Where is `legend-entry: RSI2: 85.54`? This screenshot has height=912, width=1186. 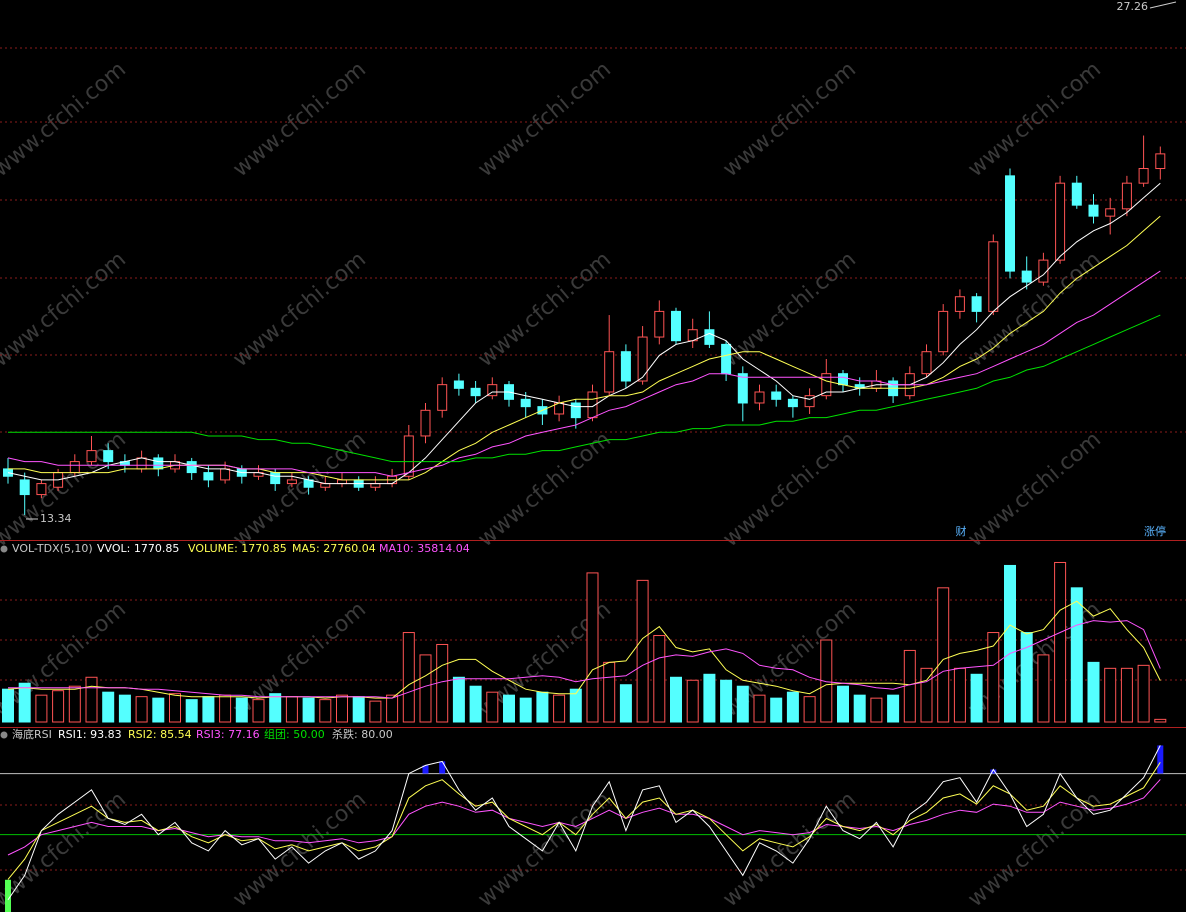
legend-entry: RSI2: 85.54 is located at coordinates (160, 734).